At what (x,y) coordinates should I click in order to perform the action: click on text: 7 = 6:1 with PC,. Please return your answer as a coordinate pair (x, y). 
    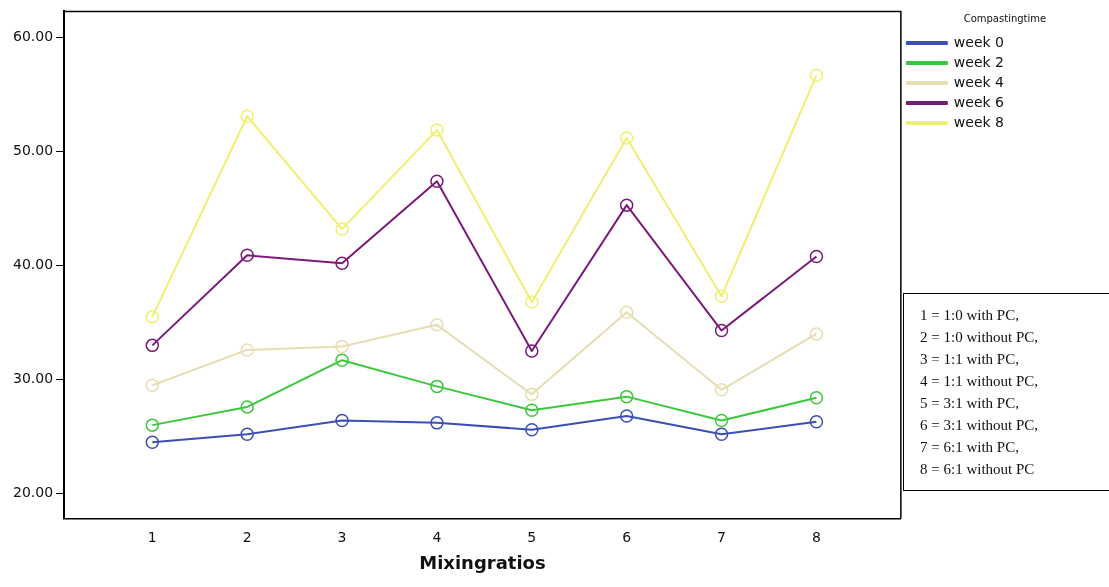
    Looking at the image, I should click on (970, 447).